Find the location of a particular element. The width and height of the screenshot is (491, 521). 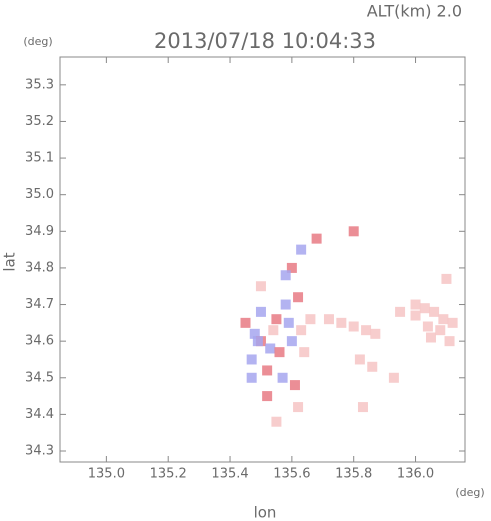

y-tick-label: 34.6 is located at coordinates (39, 341).